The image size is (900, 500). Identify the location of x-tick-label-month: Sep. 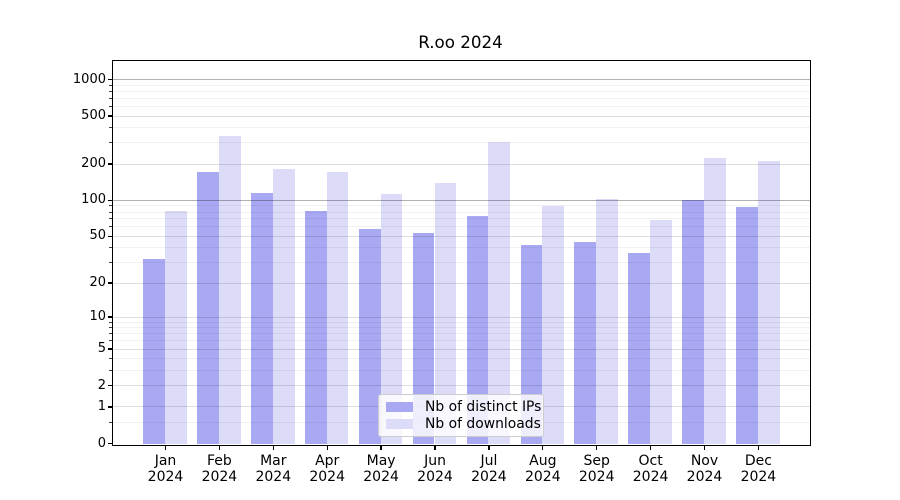
(596, 460).